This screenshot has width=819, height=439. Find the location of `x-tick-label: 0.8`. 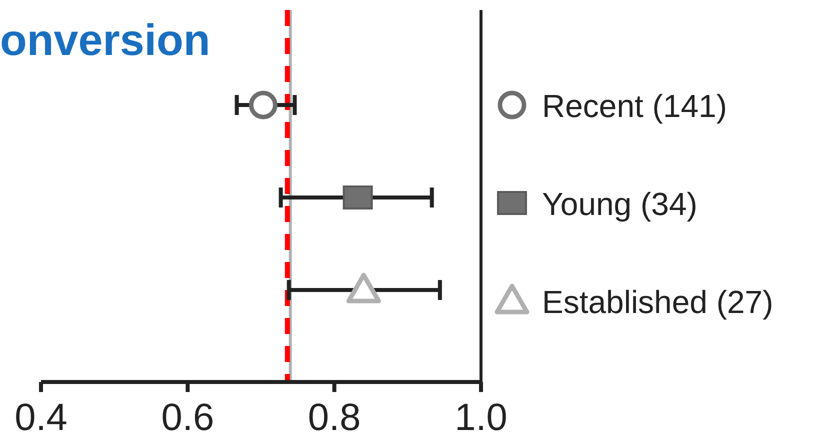

x-tick-label: 0.8 is located at coordinates (334, 418).